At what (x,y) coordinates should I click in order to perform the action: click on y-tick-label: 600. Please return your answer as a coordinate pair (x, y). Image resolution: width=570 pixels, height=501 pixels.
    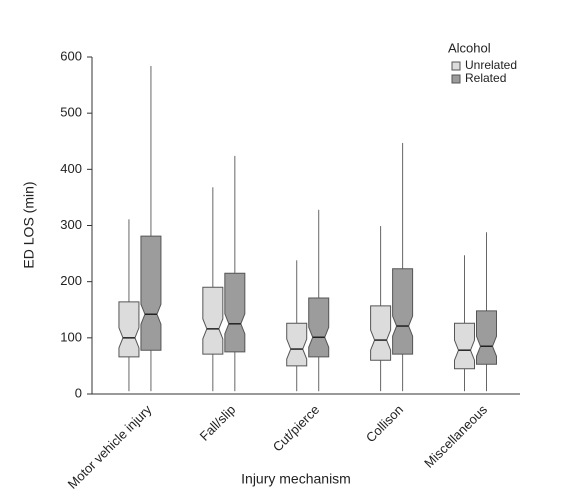
    Looking at the image, I should click on (71, 55).